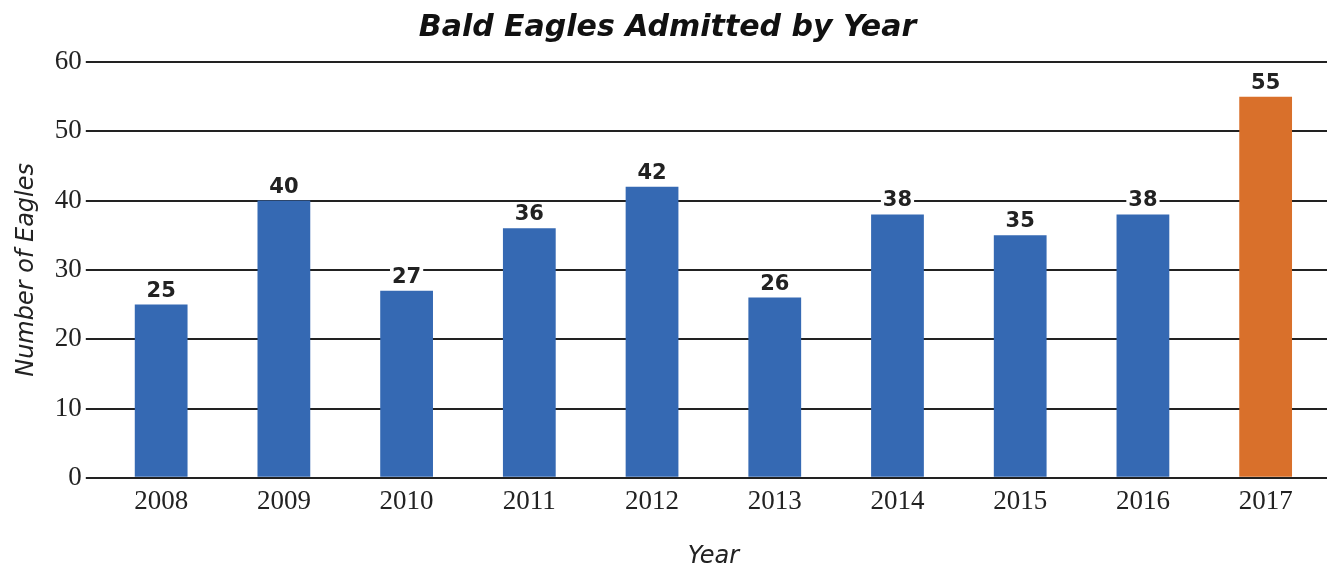 Image resolution: width=1327 pixels, height=581 pixels. Describe the element at coordinates (1266, 81) in the screenshot. I see `data-label: 55` at that location.